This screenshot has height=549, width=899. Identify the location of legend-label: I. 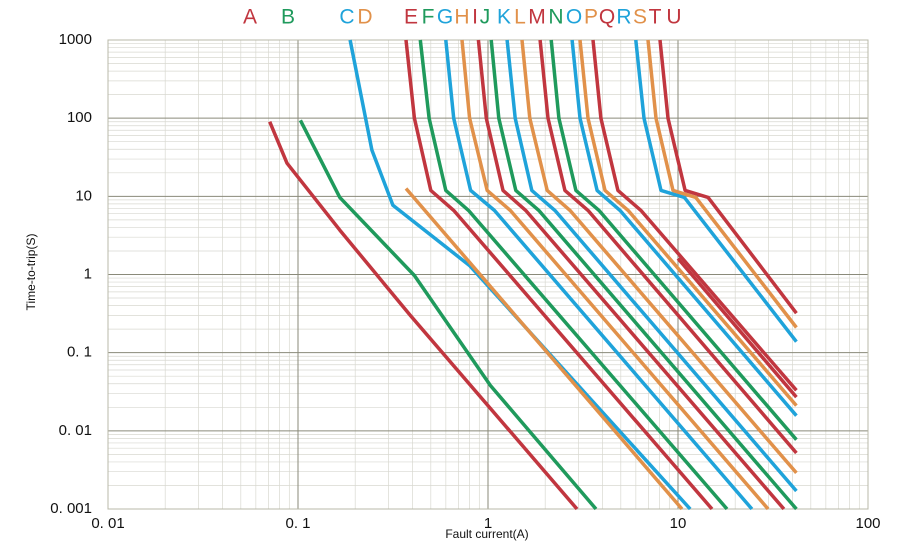
(475, 17).